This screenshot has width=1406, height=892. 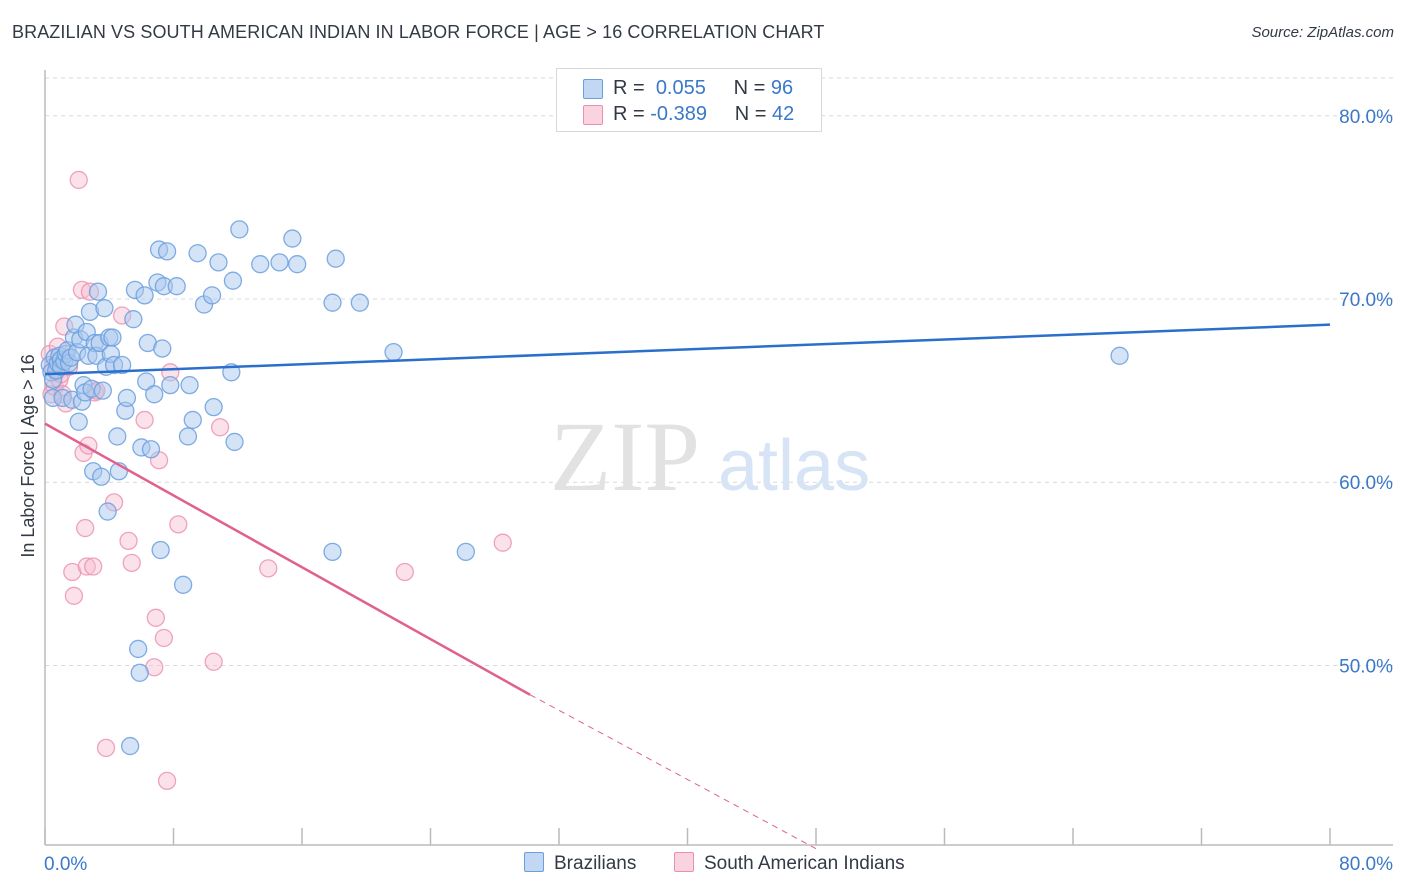 What do you see at coordinates (1366, 864) in the screenshot?
I see `x-tick-label: 80.0%` at bounding box center [1366, 864].